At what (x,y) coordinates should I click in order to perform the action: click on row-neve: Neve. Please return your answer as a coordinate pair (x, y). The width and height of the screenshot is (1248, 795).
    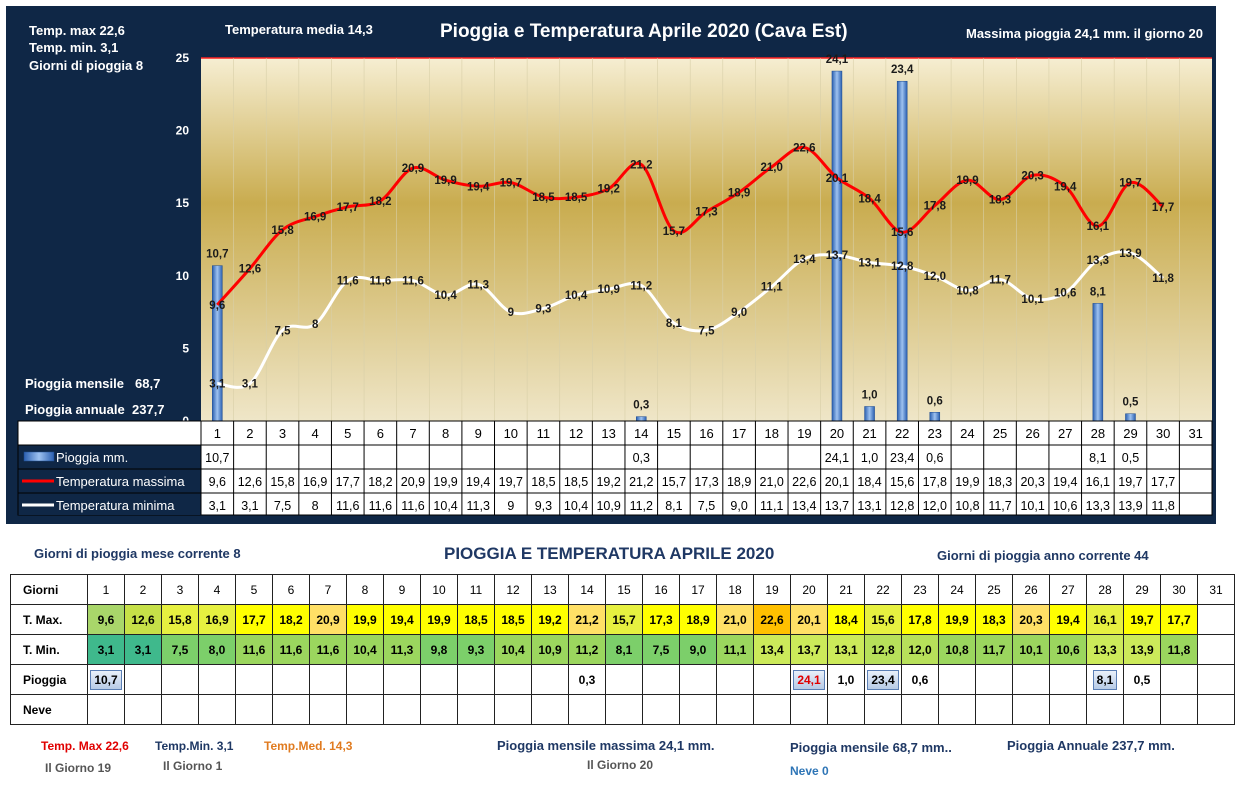
    Looking at the image, I should click on (622, 709).